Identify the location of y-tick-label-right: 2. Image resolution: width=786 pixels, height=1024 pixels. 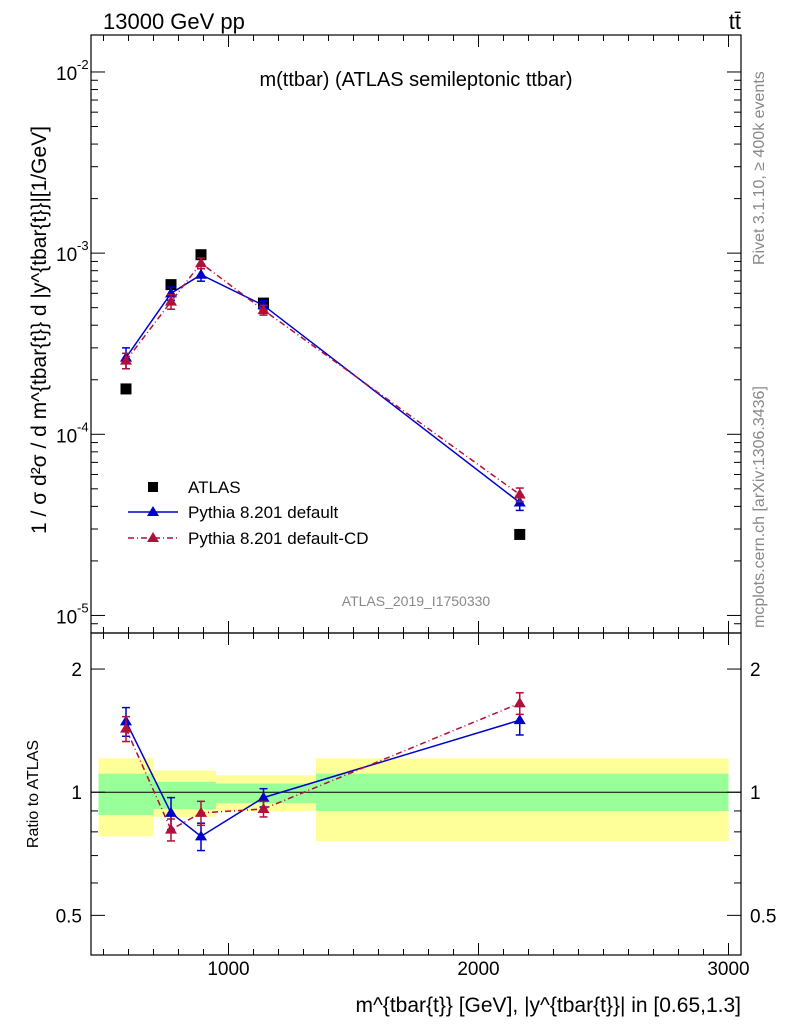
(755, 670).